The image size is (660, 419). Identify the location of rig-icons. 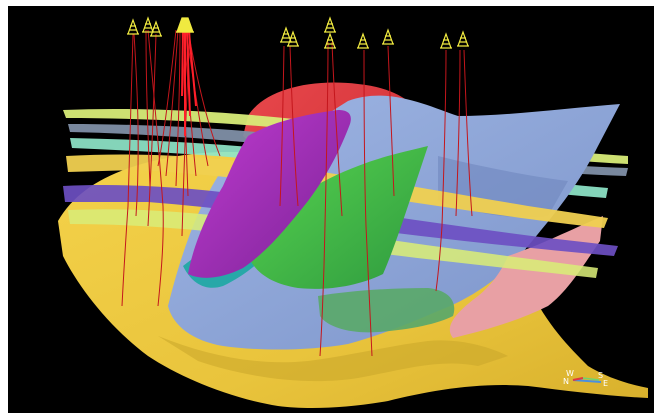
(298, 32).